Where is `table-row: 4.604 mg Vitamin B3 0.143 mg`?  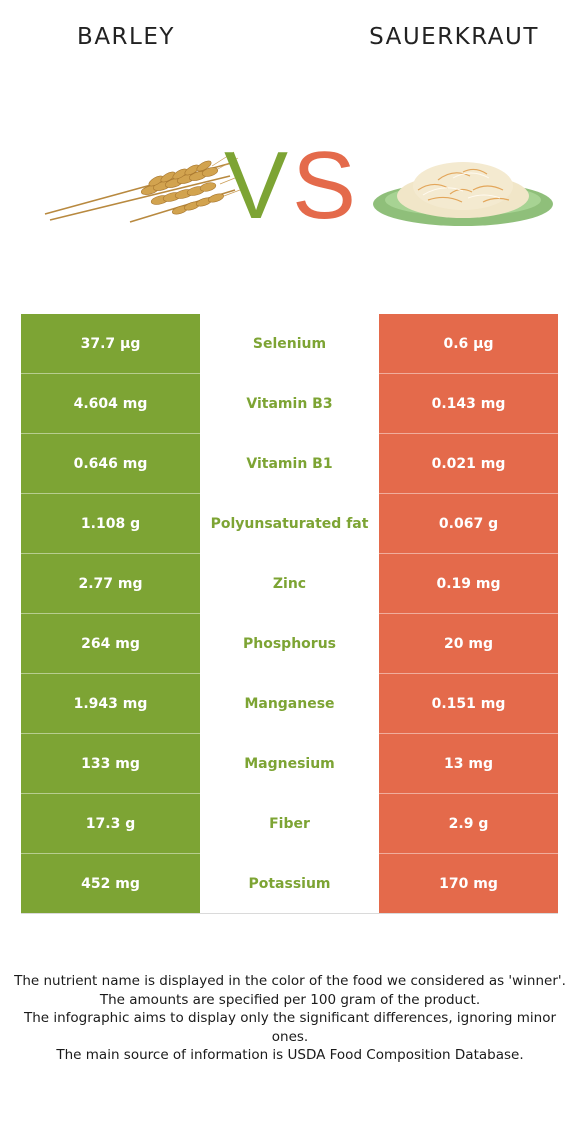
table-row: 4.604 mg Vitamin B3 0.143 mg is located at coordinates (289, 403).